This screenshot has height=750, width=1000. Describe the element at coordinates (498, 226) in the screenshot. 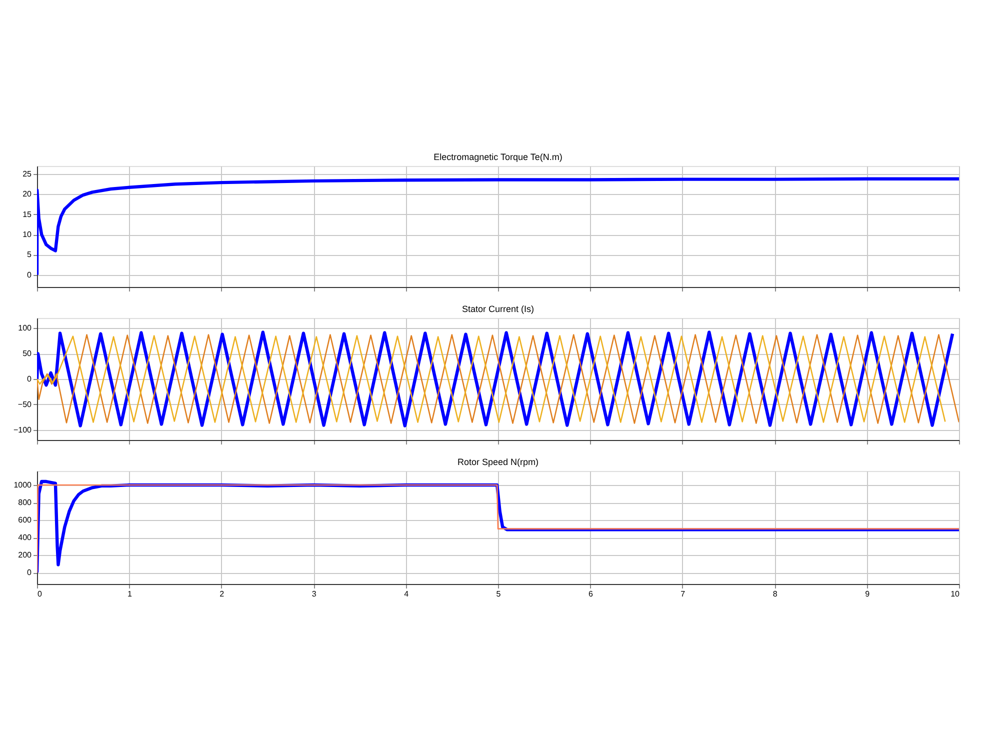

I see `line-series` at that location.